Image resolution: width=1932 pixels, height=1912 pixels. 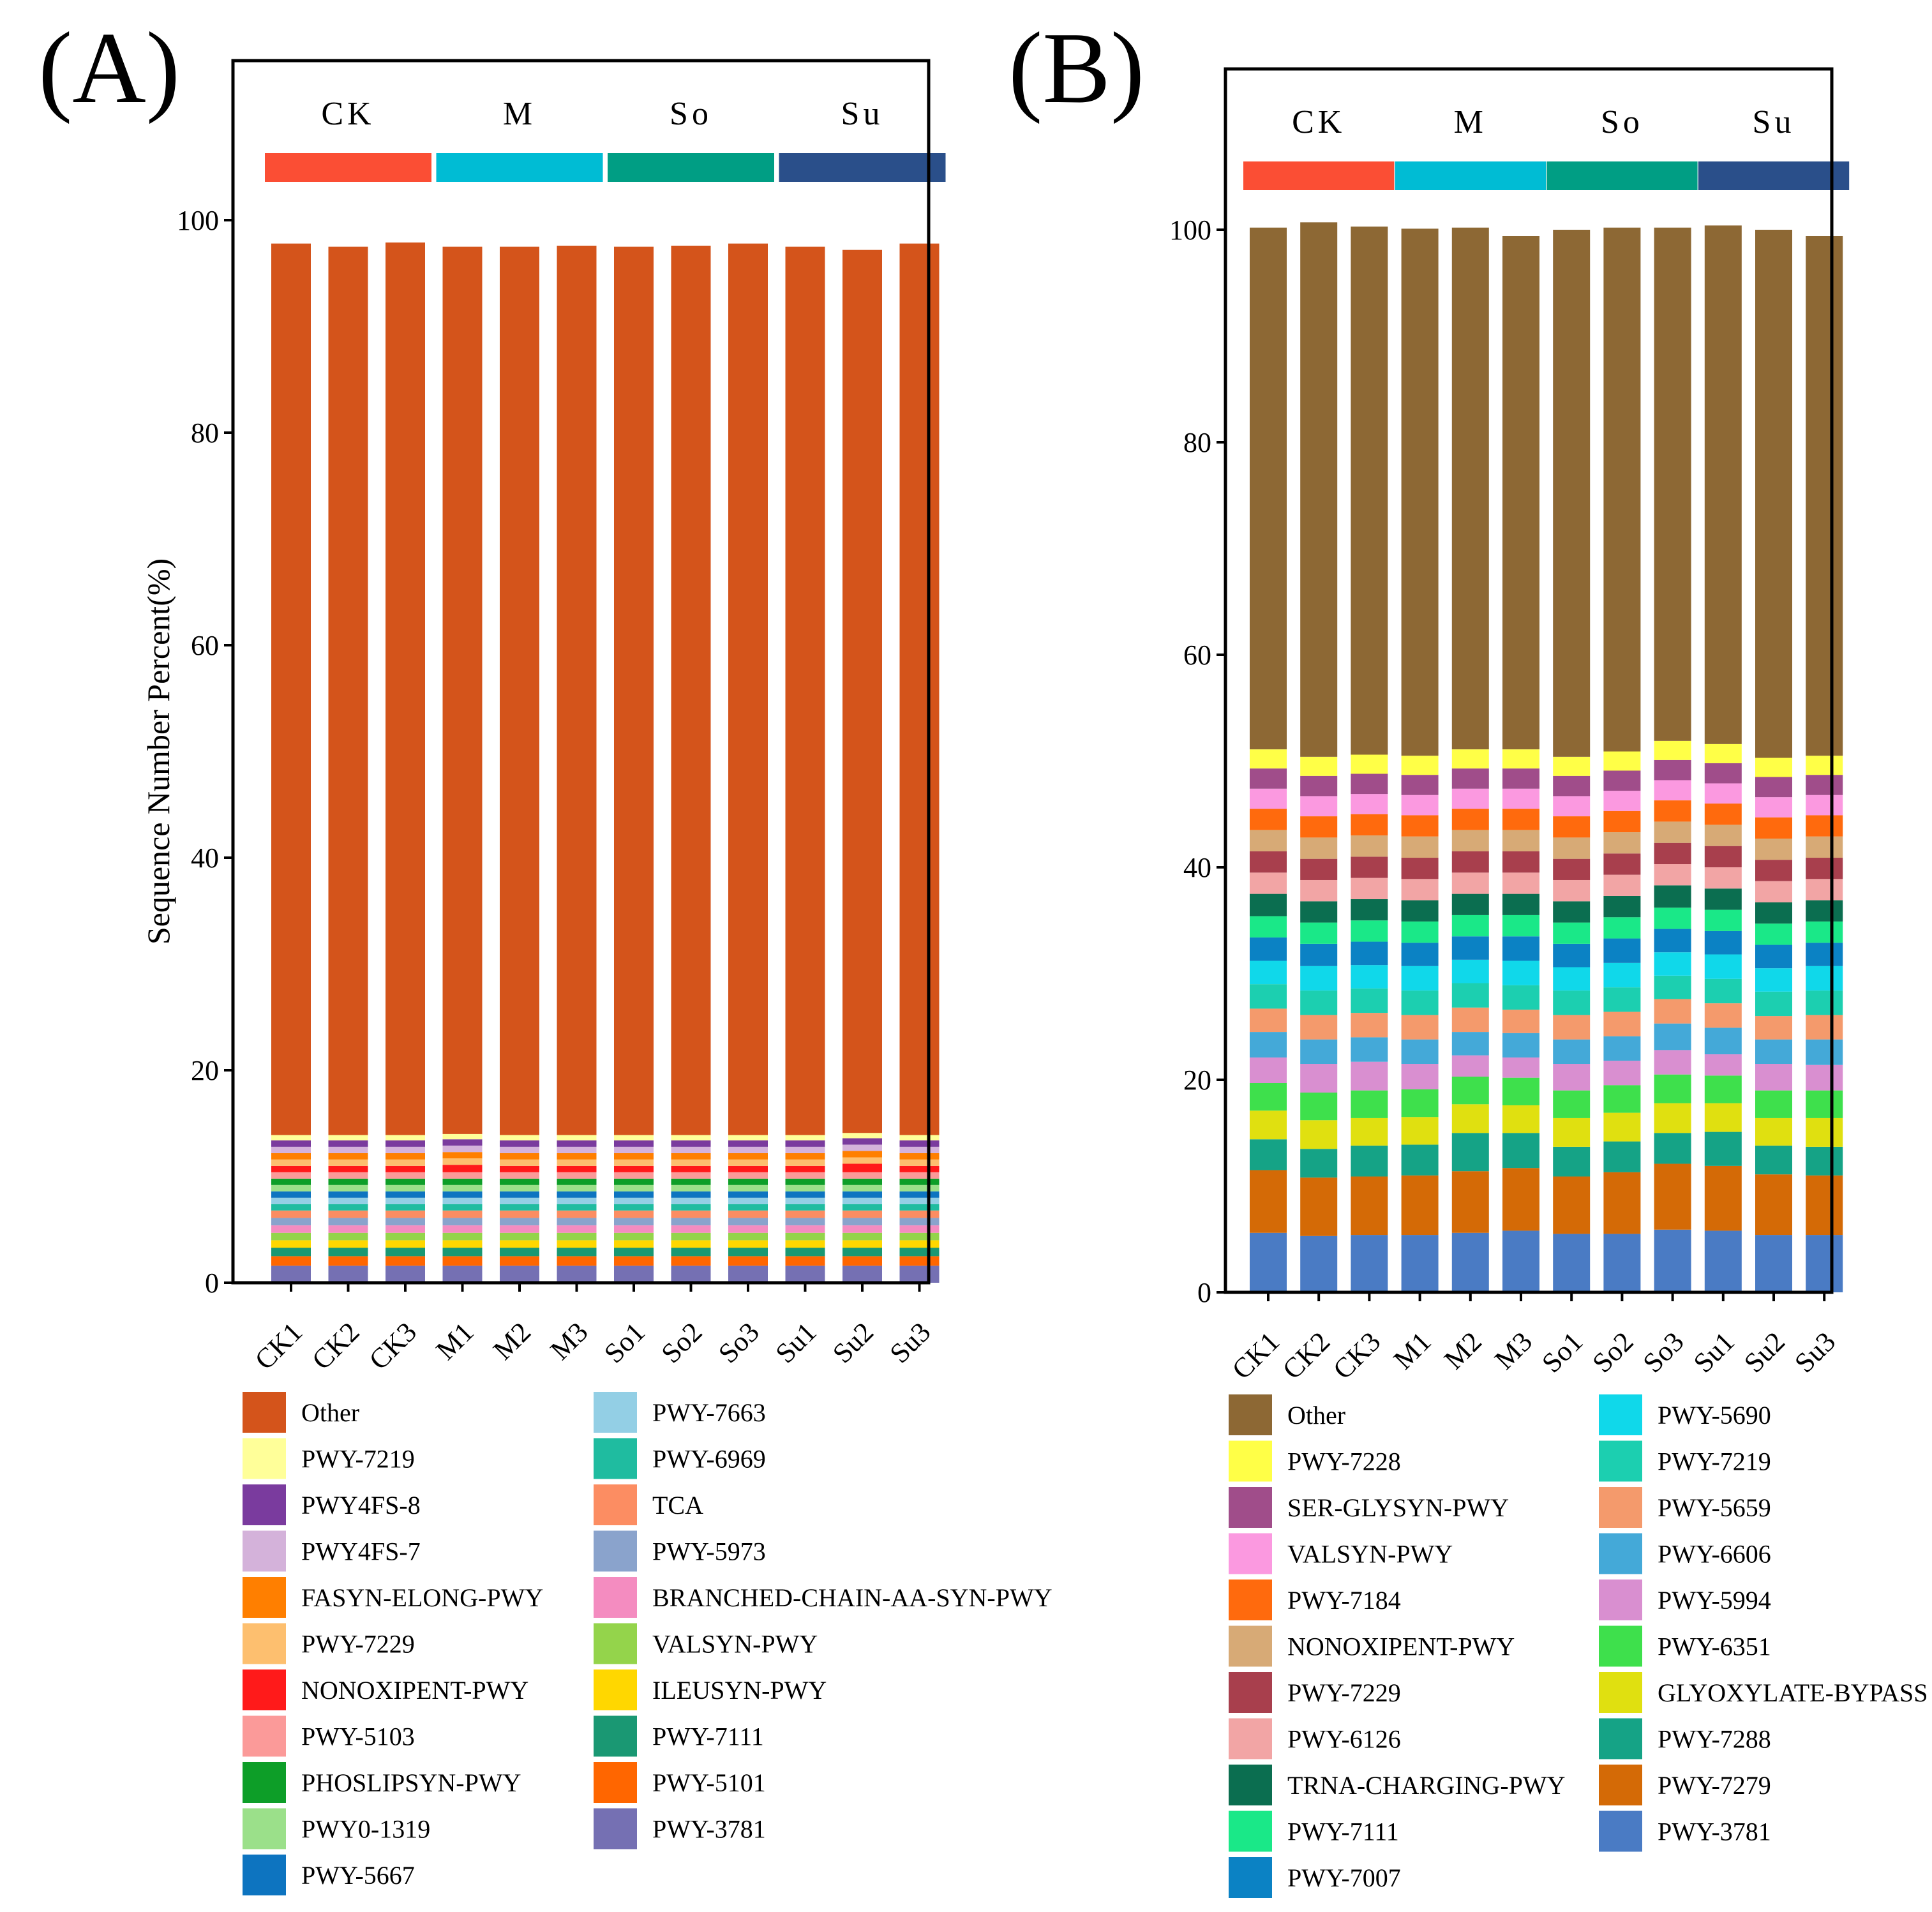 I want to click on legend-label-pwy-5973: PWY-5973, so click(x=709, y=1551).